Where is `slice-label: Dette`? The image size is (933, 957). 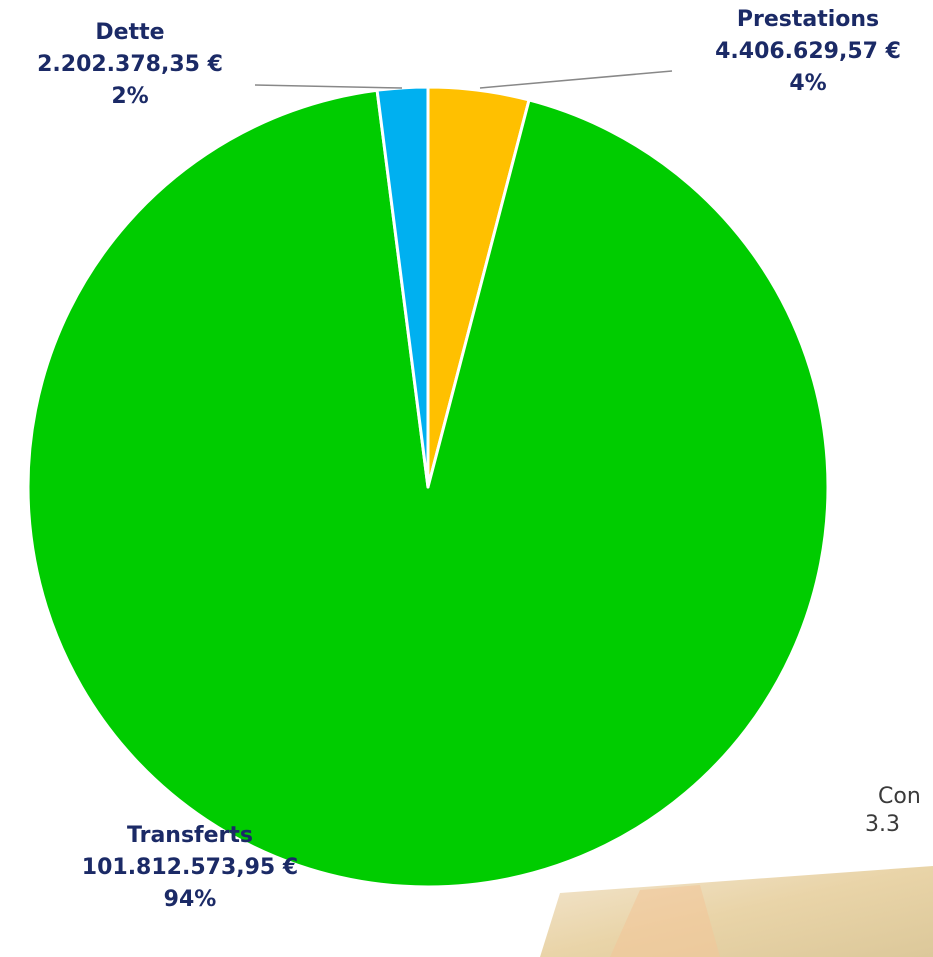 slice-label: Dette is located at coordinates (129, 32).